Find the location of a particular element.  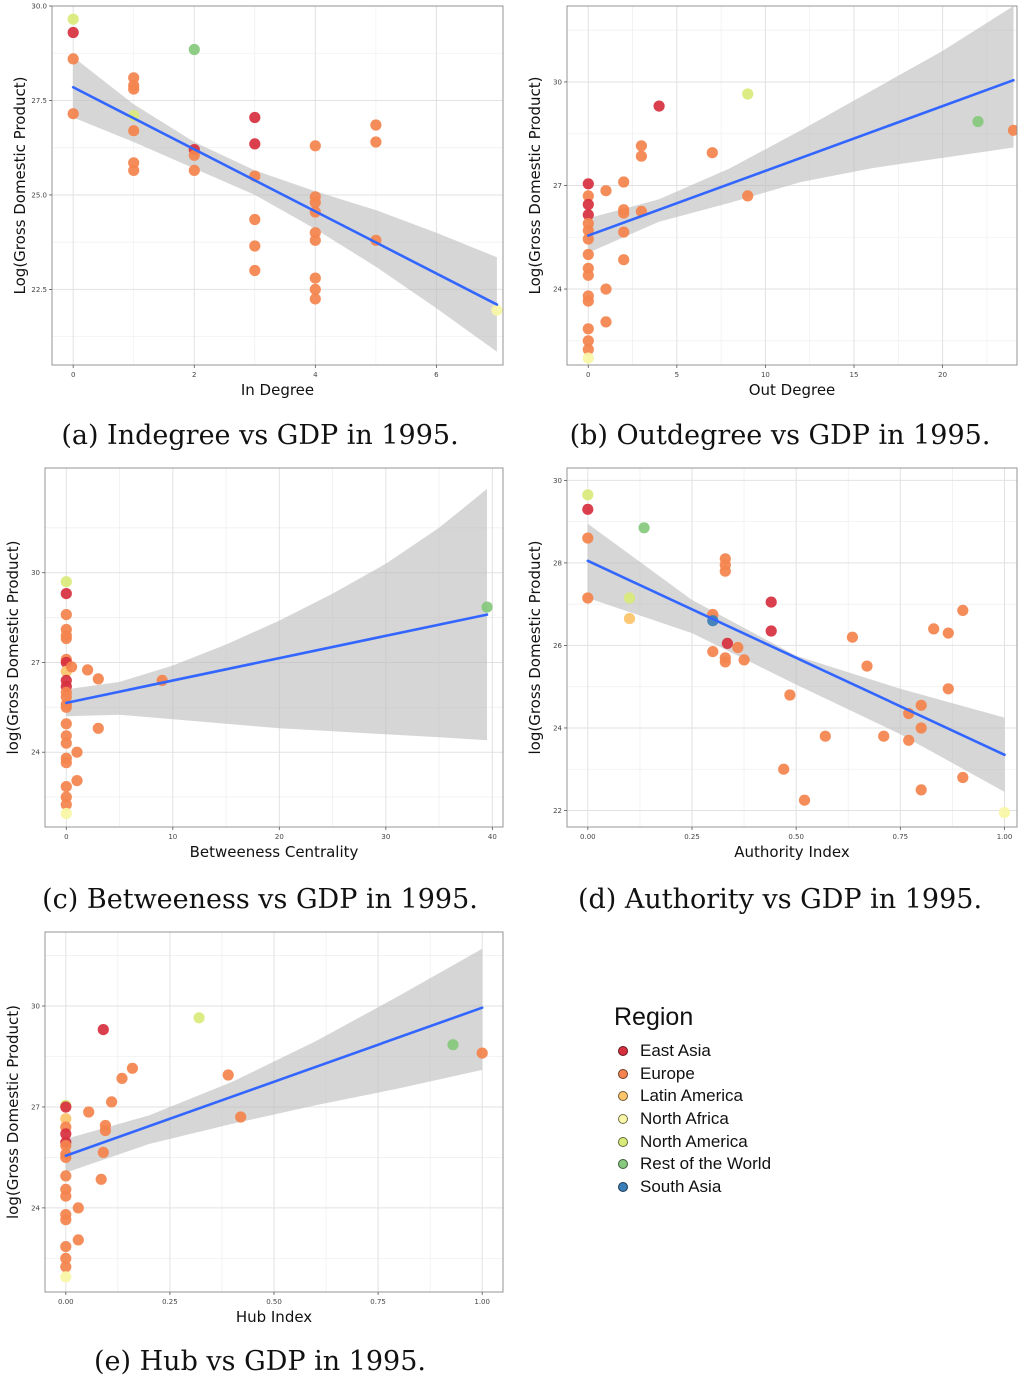

legend-key-europe is located at coordinates (623, 1073).